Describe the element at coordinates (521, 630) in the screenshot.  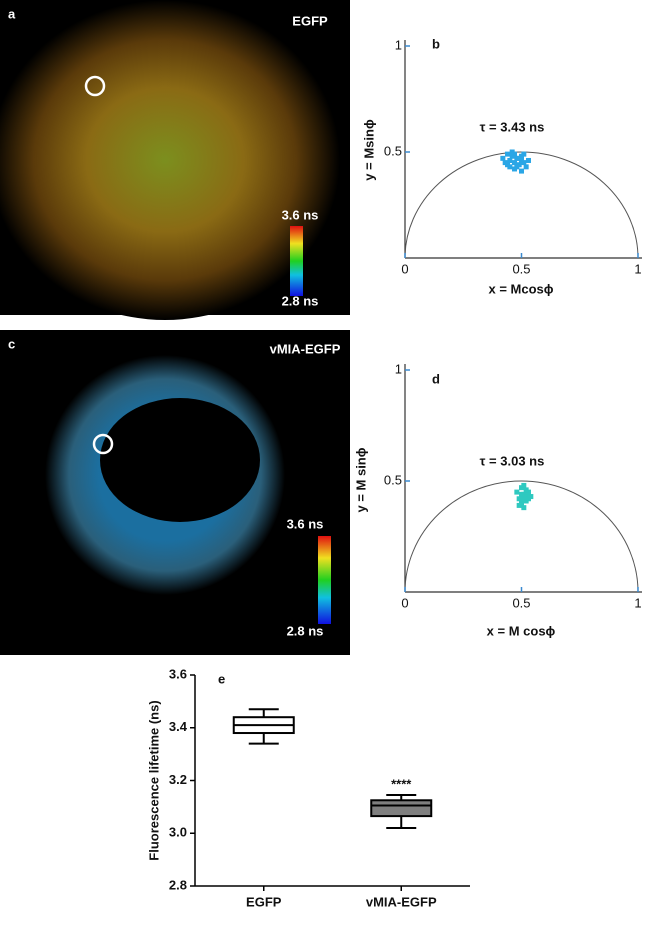
I see `x-axis-label: x = M cosϕ` at that location.